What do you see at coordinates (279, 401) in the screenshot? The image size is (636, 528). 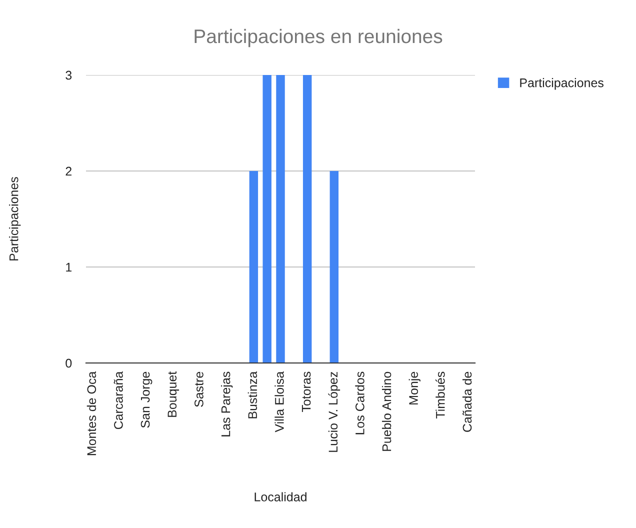 I see `x-tick-label: Villa Eloisa` at bounding box center [279, 401].